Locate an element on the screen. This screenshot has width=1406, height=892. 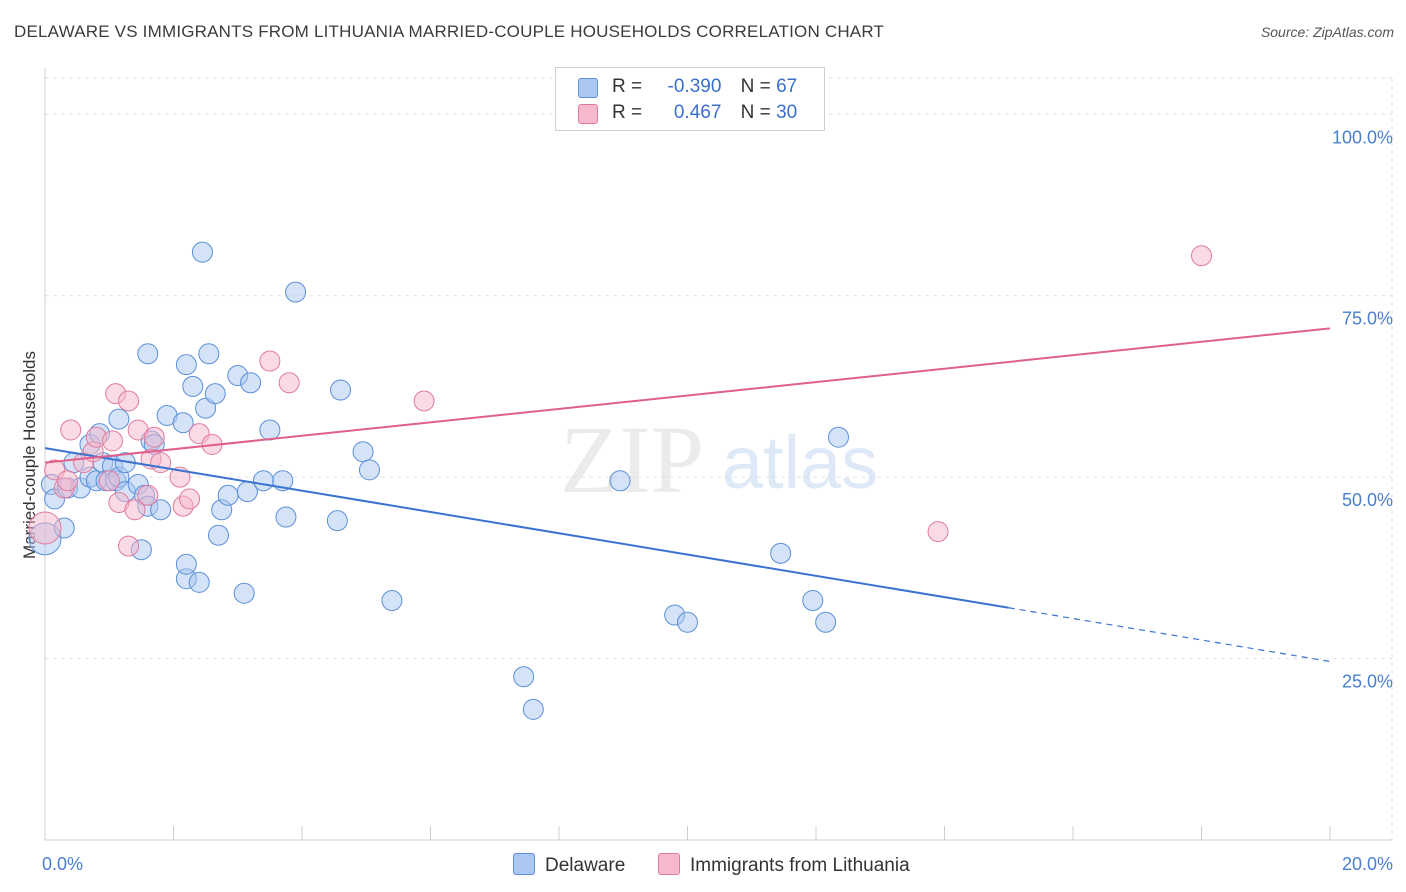
correlation-legend: R = -0.390 N = 67 R = 0.467 N = 30 is located at coordinates (690, 99).